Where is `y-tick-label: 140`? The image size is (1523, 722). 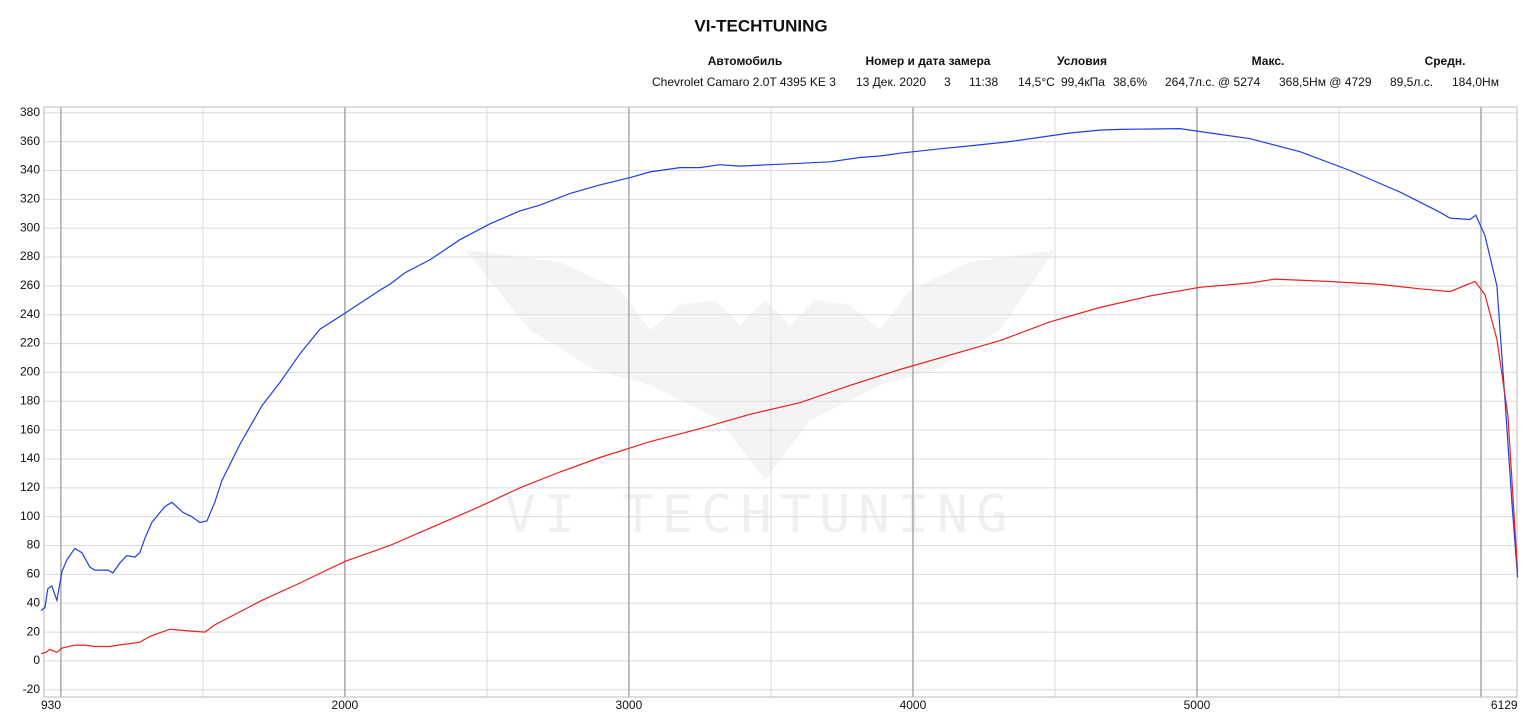 y-tick-label: 140 is located at coordinates (30, 458).